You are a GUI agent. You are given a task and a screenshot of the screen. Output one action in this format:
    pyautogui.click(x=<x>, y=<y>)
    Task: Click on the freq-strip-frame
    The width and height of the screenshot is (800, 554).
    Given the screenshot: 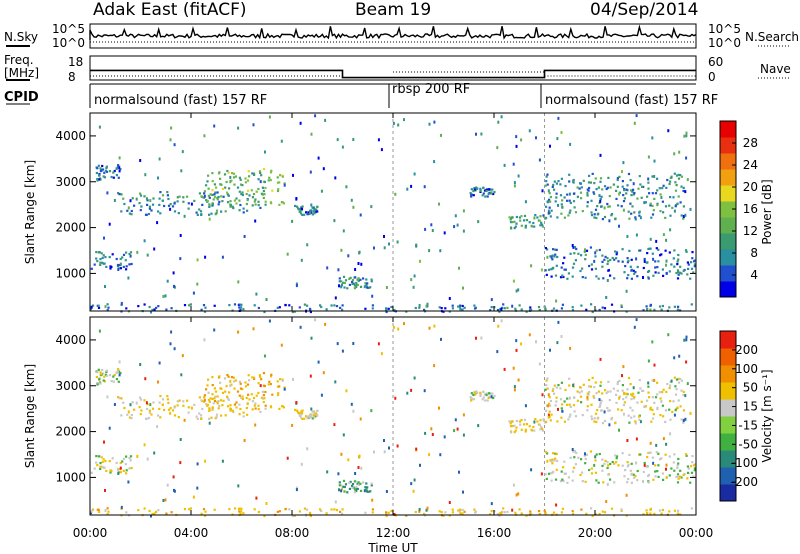 What is the action you would take?
    pyautogui.click(x=393, y=68)
    